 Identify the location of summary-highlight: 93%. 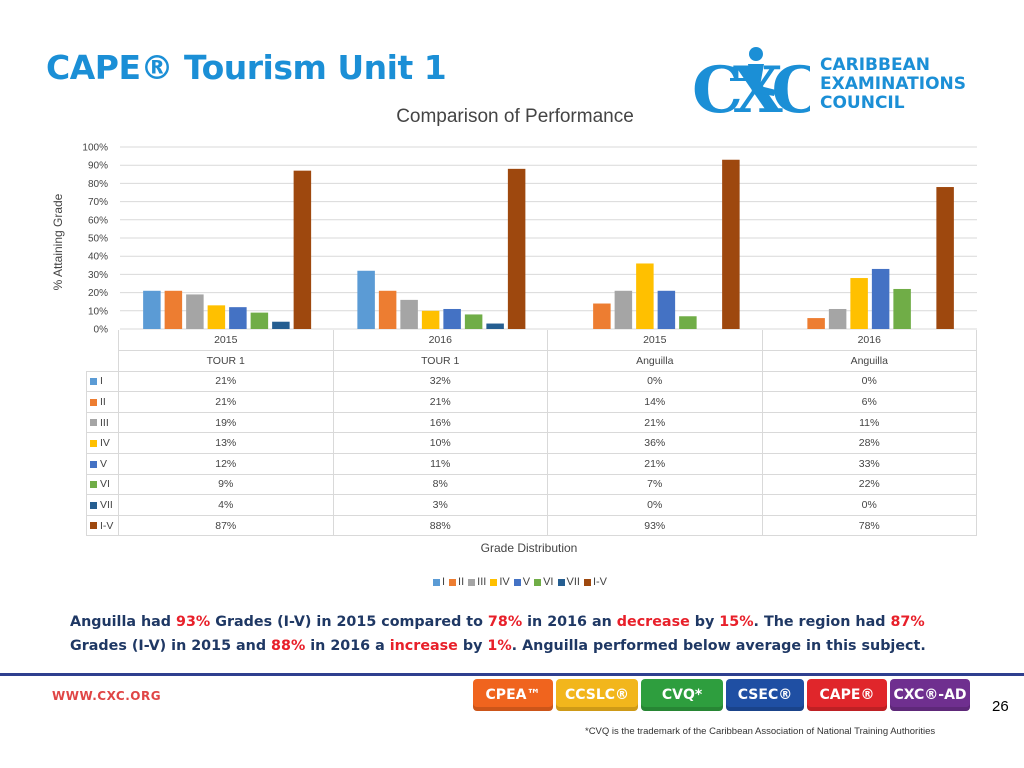
(193, 622).